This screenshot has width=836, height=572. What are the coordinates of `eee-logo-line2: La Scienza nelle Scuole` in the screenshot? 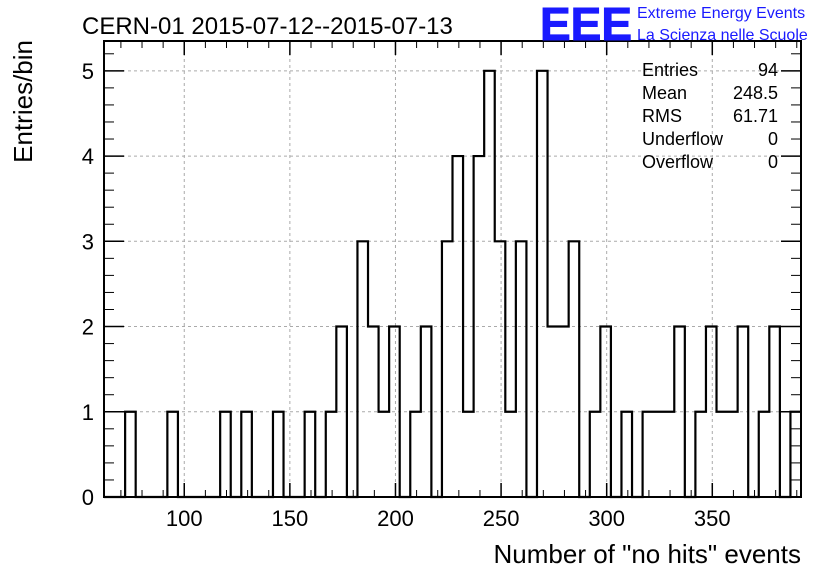 It's located at (722, 35).